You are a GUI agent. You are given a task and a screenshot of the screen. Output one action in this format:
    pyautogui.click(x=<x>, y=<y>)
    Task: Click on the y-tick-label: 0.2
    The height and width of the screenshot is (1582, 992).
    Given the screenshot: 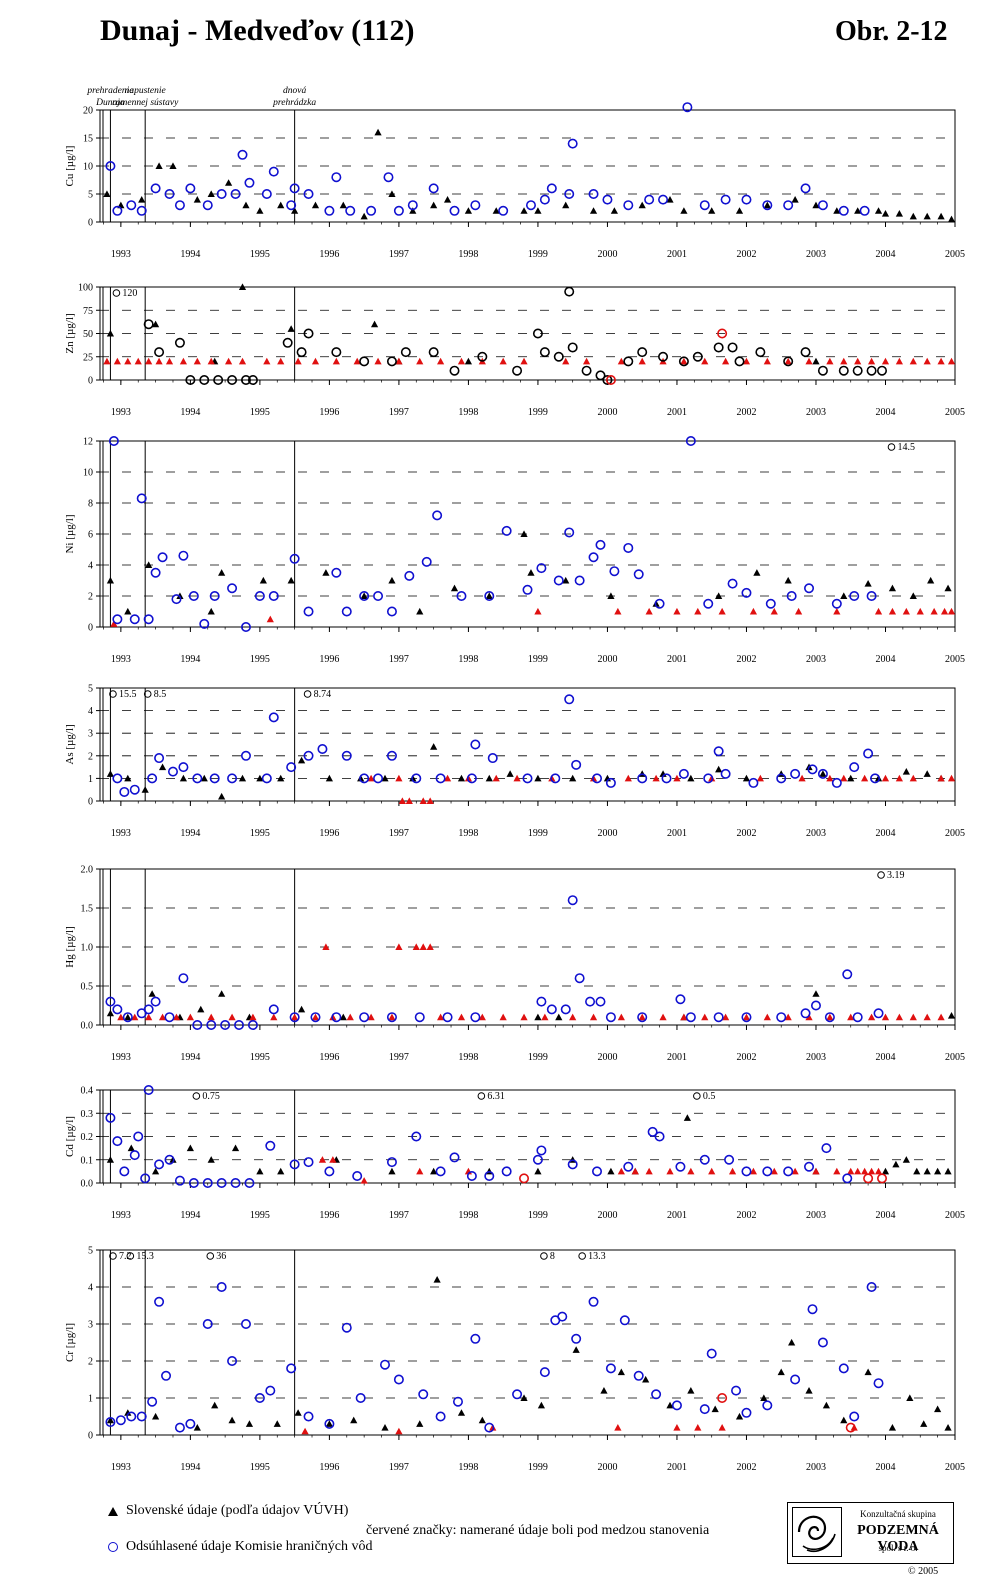 What is the action you would take?
    pyautogui.click(x=87, y=1137)
    